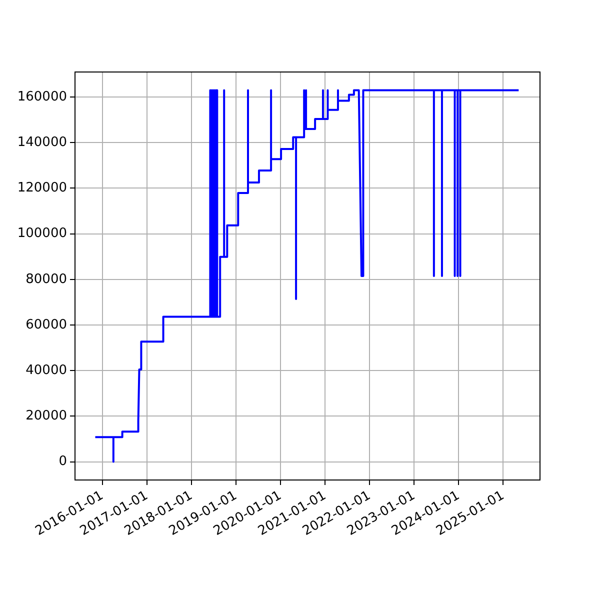  I want to click on y-tick-label: 60000, so click(46, 324).